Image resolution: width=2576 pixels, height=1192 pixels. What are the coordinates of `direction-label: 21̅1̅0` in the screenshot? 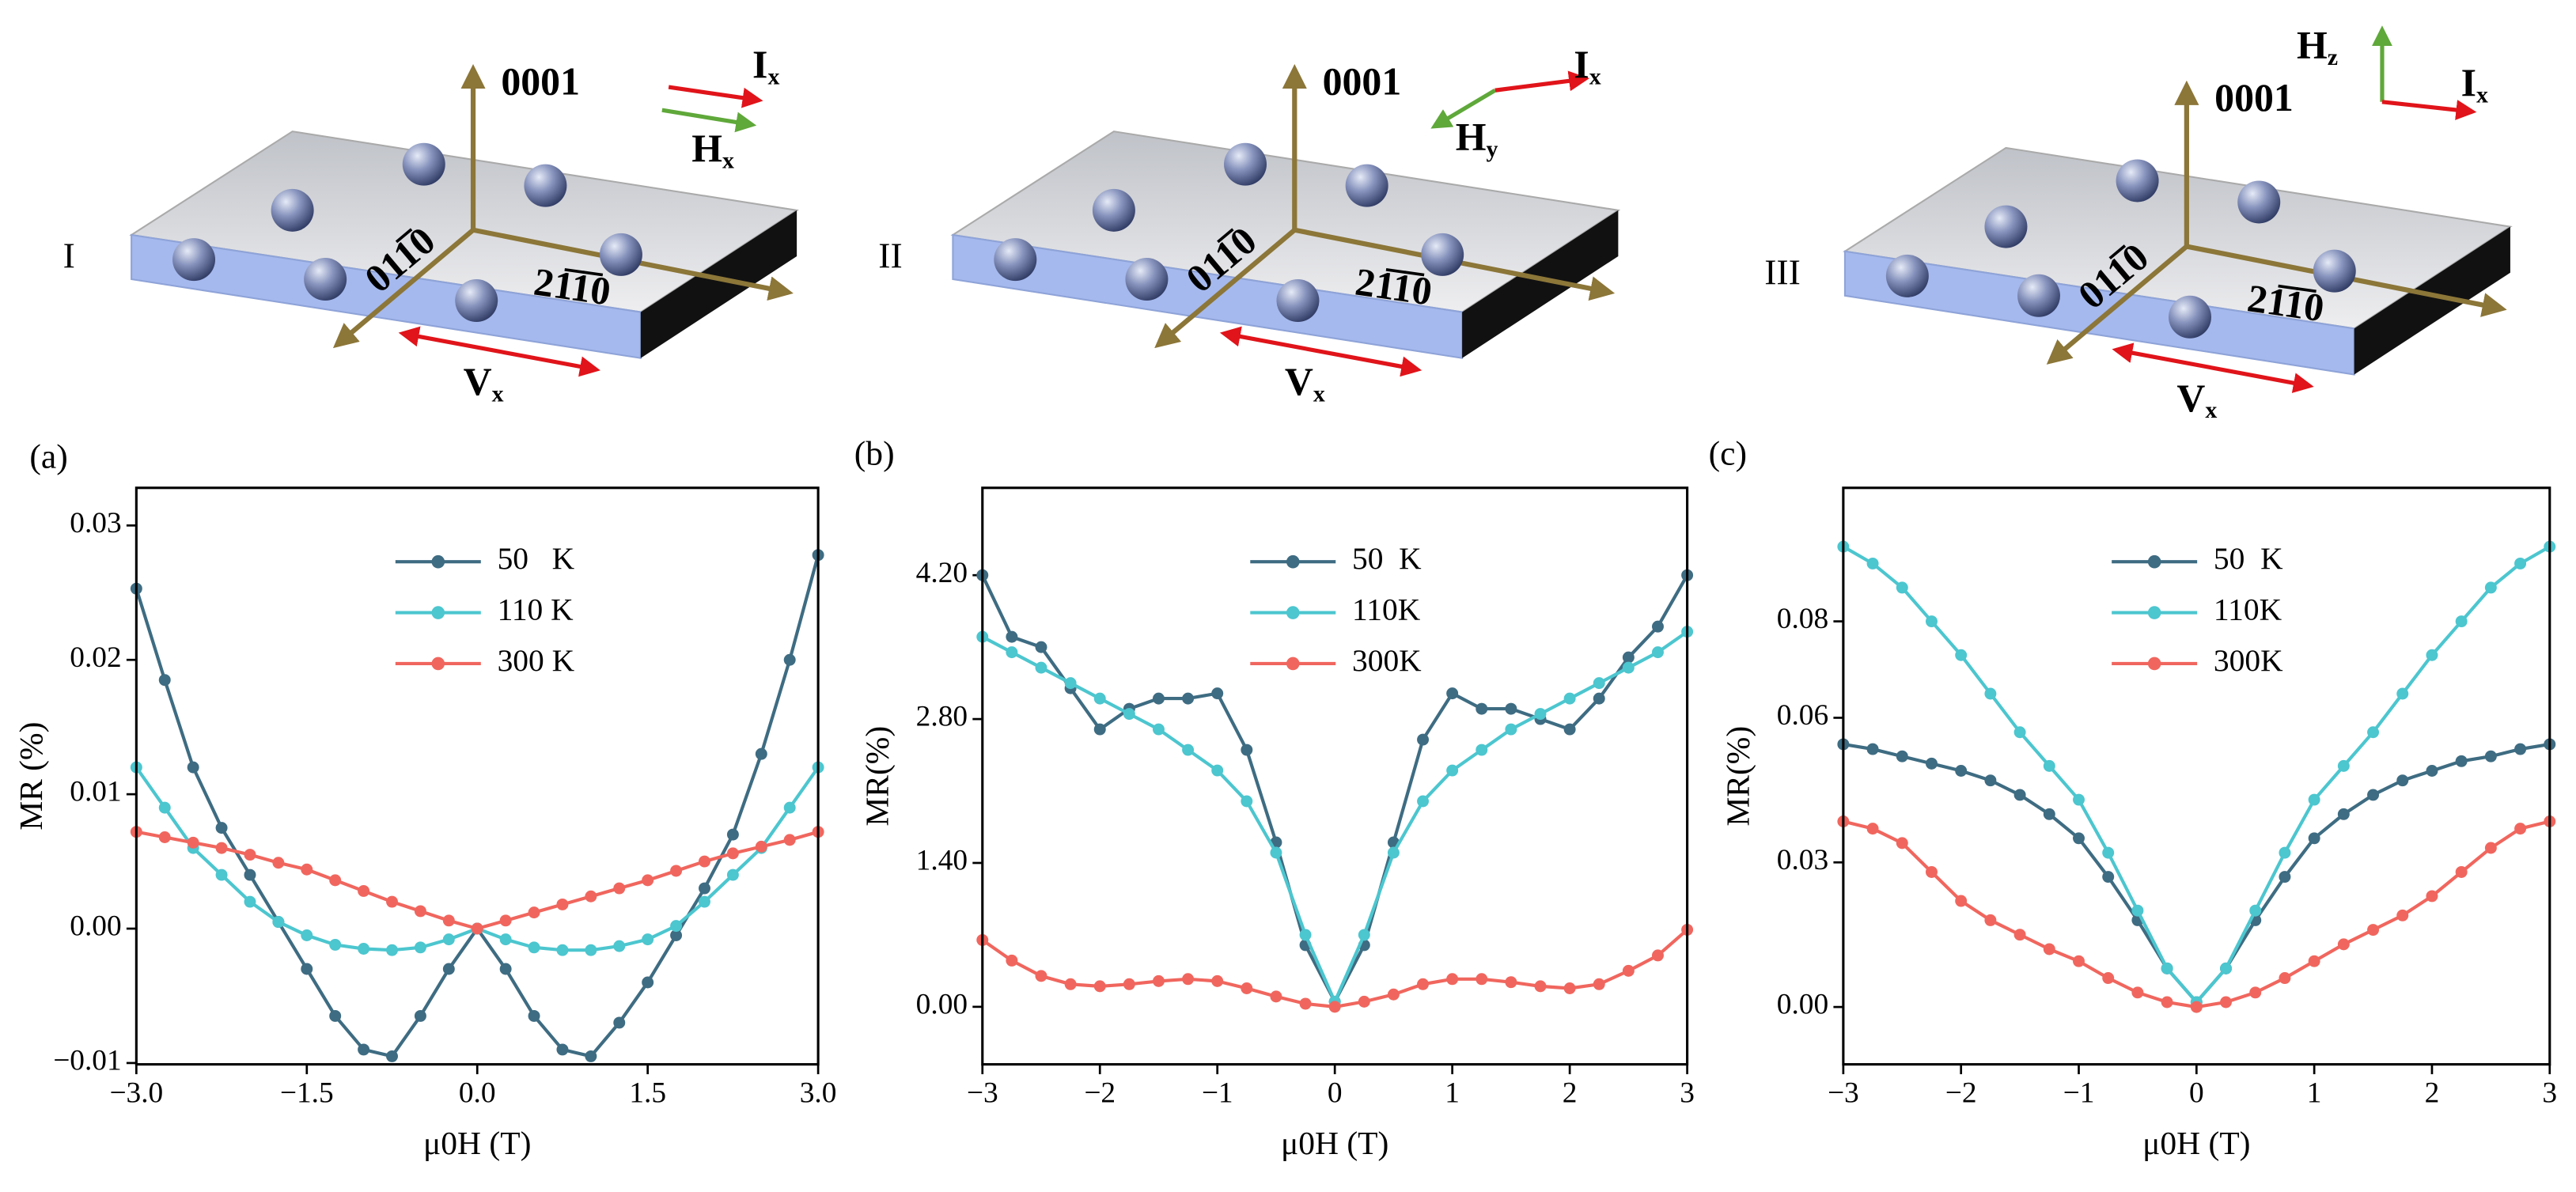 It's located at (2286, 303).